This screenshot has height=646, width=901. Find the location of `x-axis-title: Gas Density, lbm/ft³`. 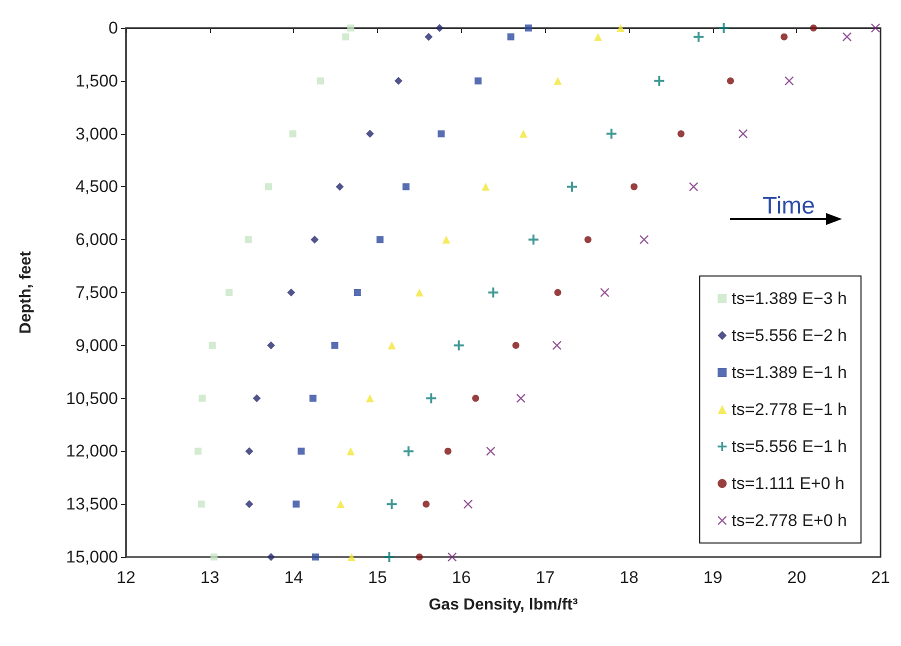

x-axis-title: Gas Density, lbm/ft³ is located at coordinates (503, 605).